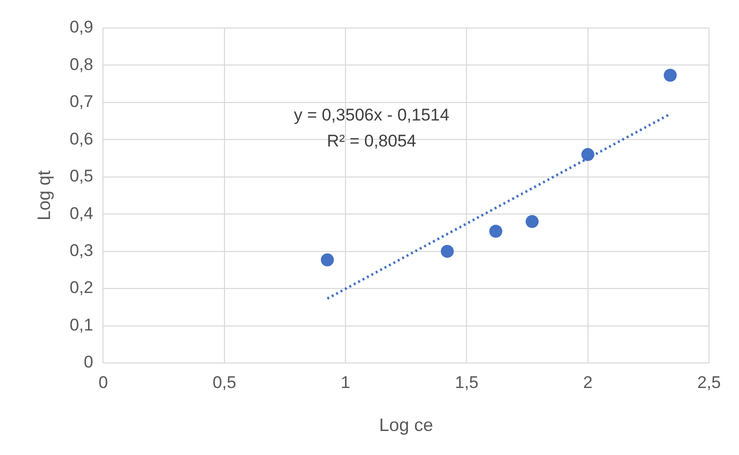 This screenshot has width=739, height=455. What do you see at coordinates (44, 195) in the screenshot?
I see `y-axis-title: Log qt` at bounding box center [44, 195].